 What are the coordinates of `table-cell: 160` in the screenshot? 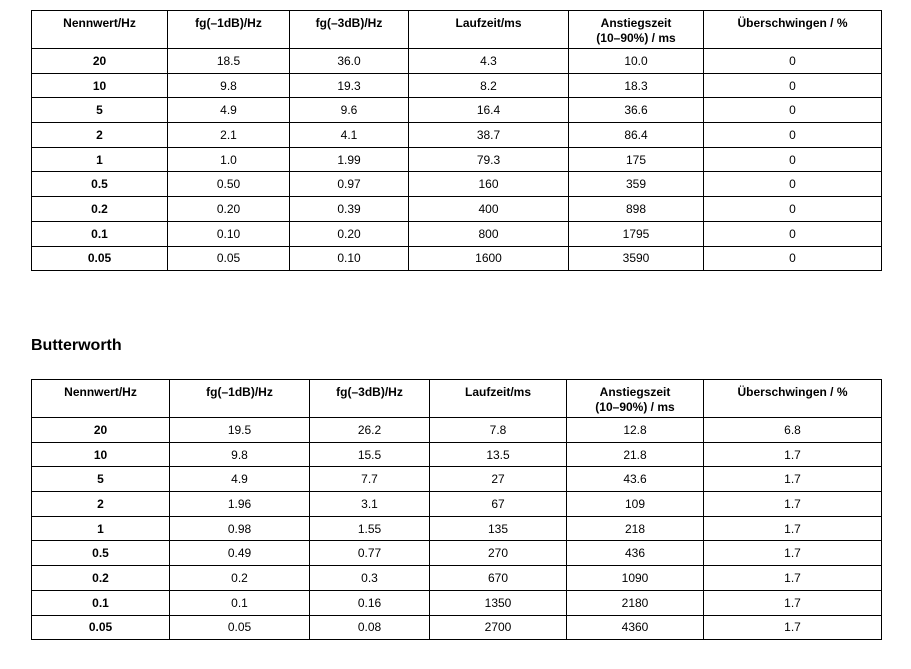 It's located at (488, 184).